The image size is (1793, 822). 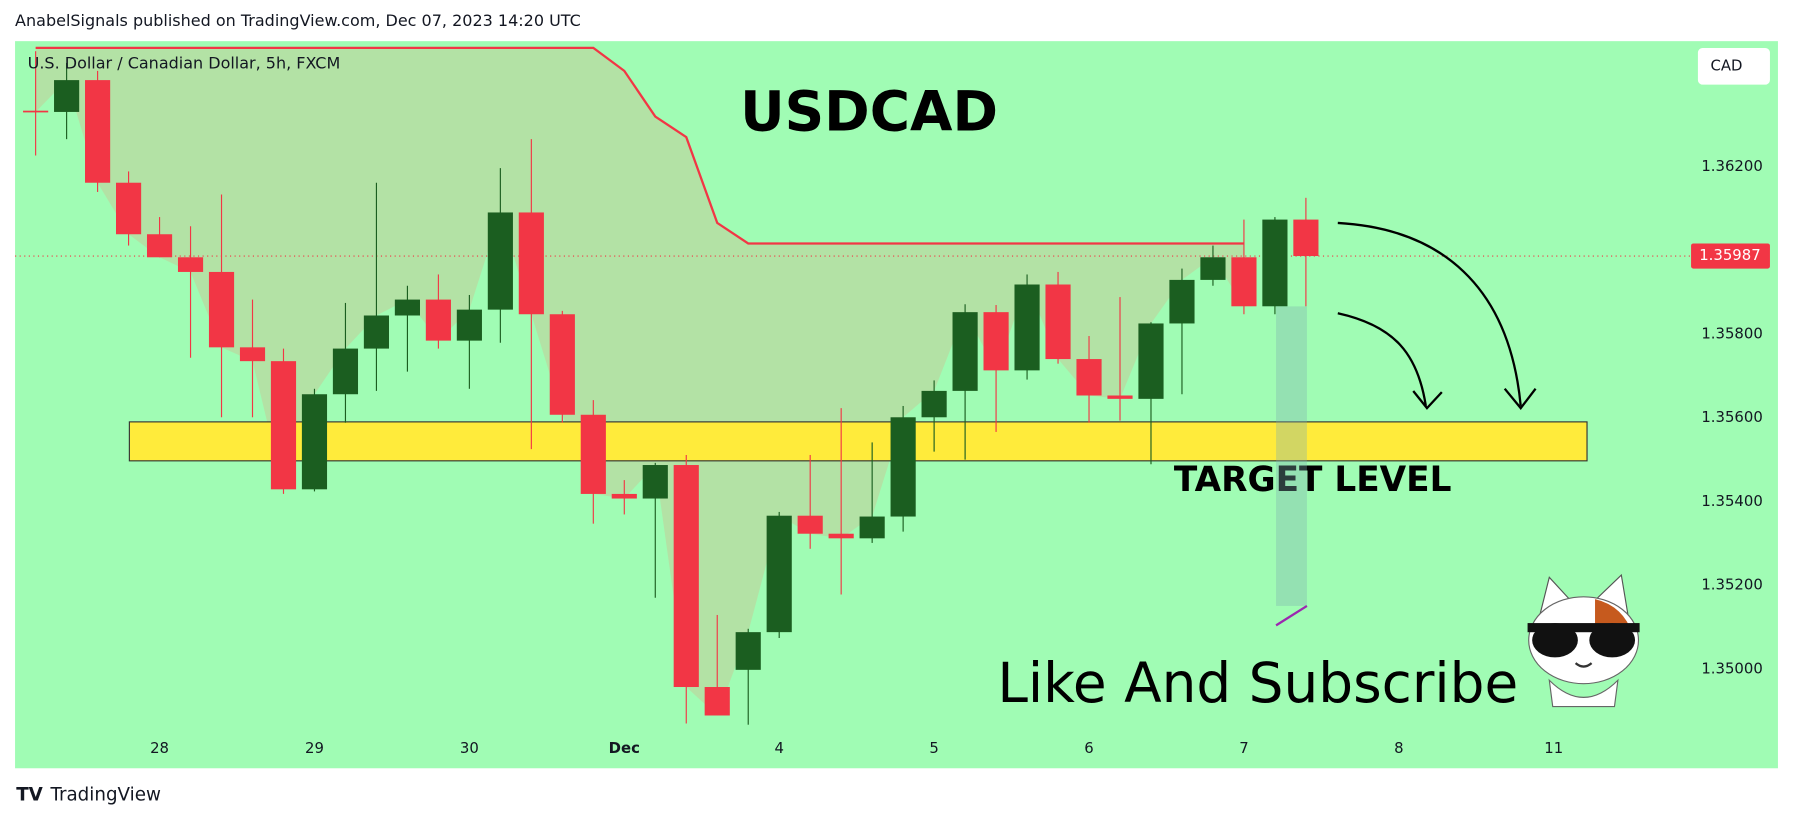 What do you see at coordinates (1583, 628) in the screenshot?
I see `glasses` at bounding box center [1583, 628].